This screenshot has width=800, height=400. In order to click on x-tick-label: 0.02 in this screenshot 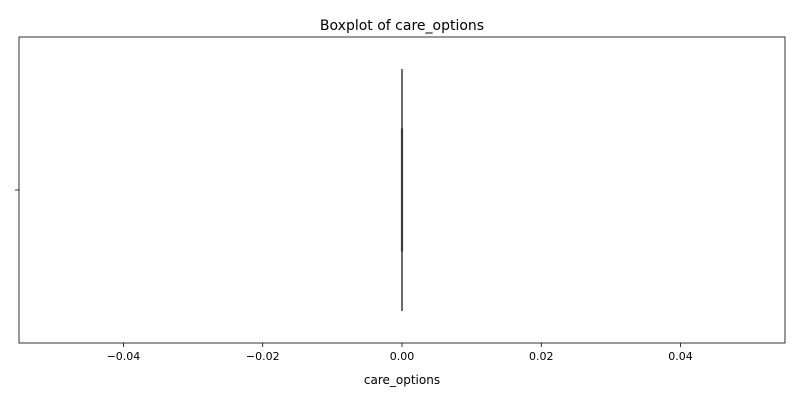, I will do `click(541, 356)`.